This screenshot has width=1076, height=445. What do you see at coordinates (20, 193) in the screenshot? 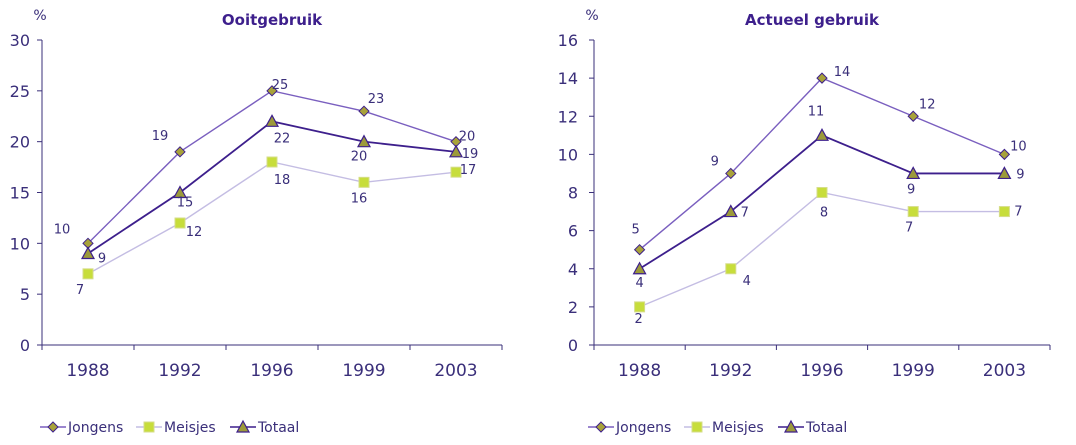
I see `y-tick-label: 15` at bounding box center [20, 193].